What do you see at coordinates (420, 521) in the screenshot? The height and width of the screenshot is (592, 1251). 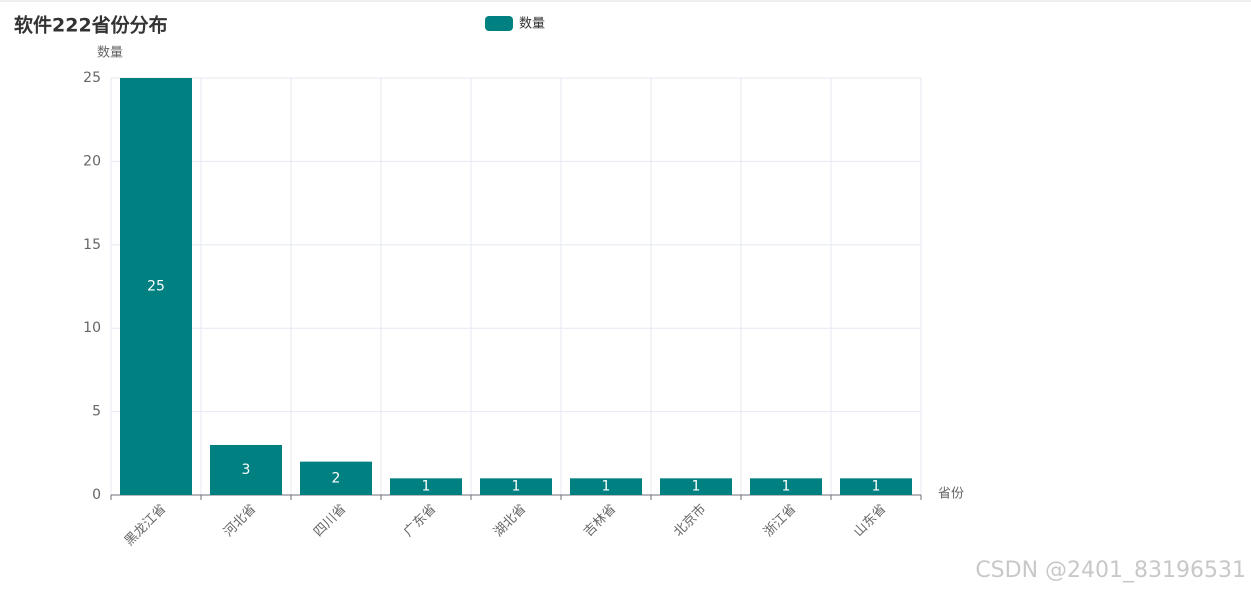 I see `x-tick-label: 广东省` at bounding box center [420, 521].